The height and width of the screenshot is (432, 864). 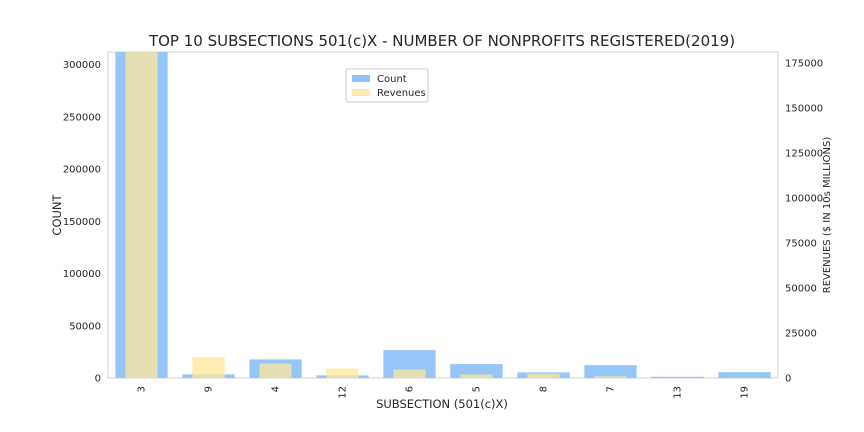 What do you see at coordinates (82, 170) in the screenshot?
I see `y-tick-label: 200000` at bounding box center [82, 170].